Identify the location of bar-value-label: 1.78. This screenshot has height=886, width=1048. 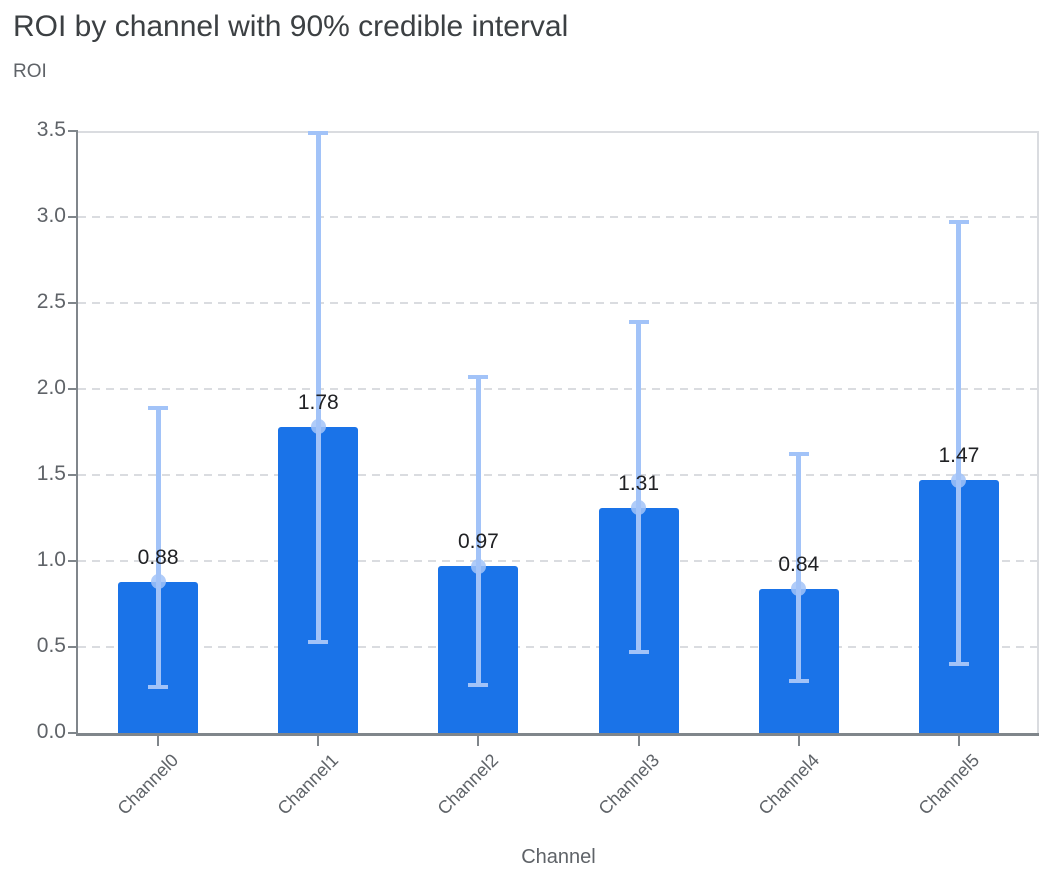
(318, 402).